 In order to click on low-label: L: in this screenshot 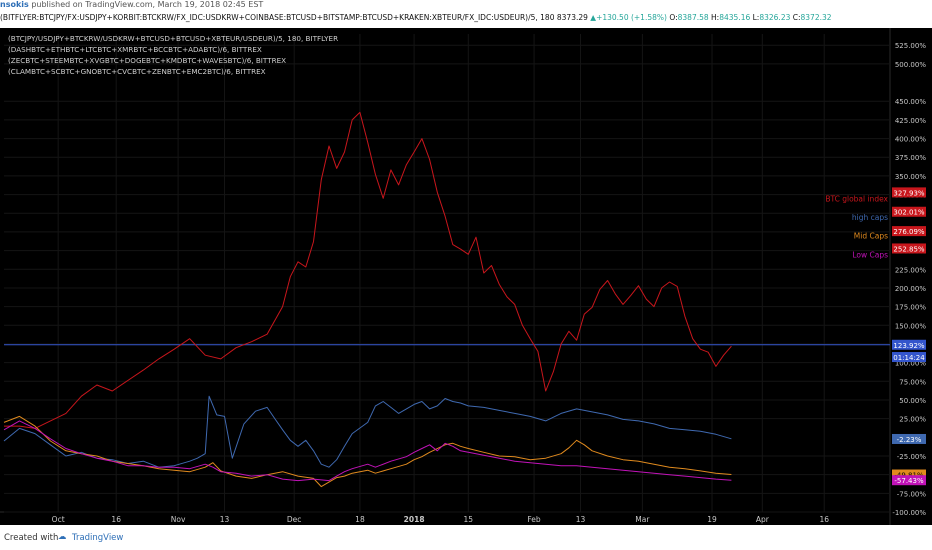, I will do `click(756, 17)`.